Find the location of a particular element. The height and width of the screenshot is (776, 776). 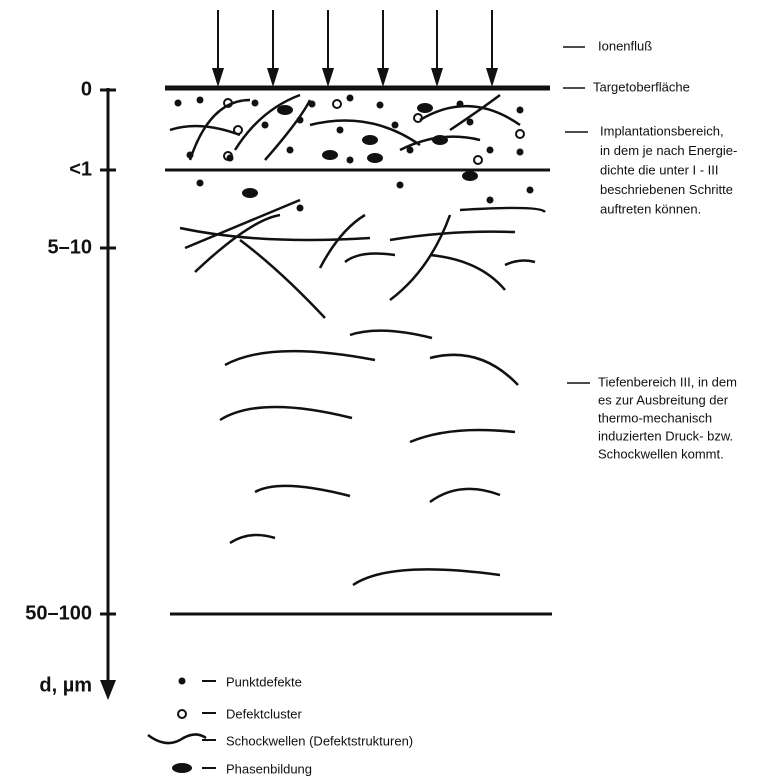

depth-label: 50–100 is located at coordinates (58, 613).